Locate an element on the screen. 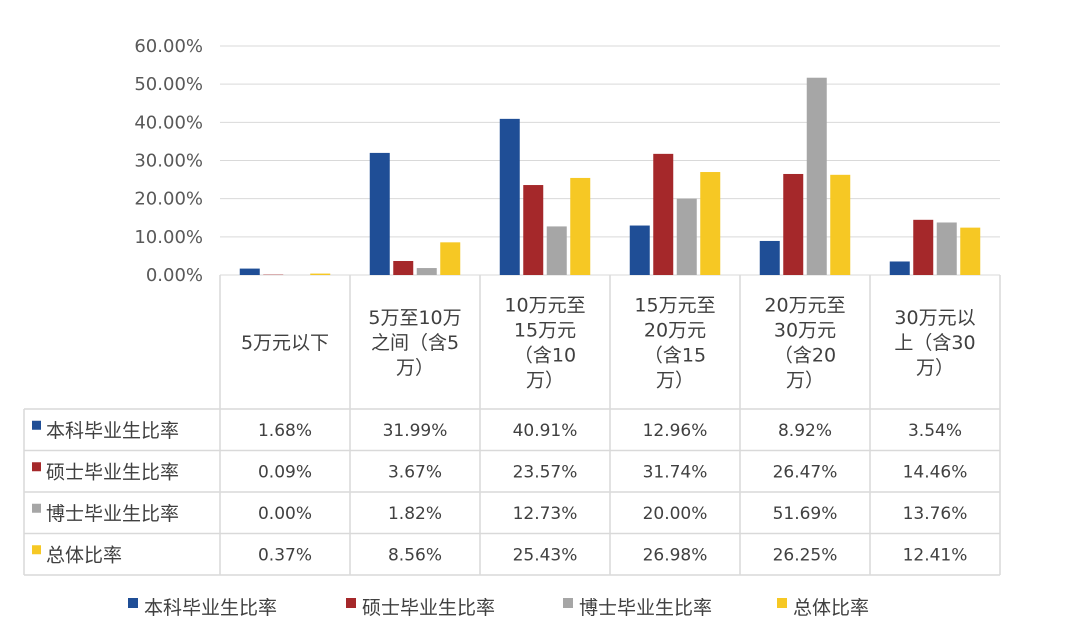 The image size is (1080, 642). table-cell: 25.43% is located at coordinates (545, 555).